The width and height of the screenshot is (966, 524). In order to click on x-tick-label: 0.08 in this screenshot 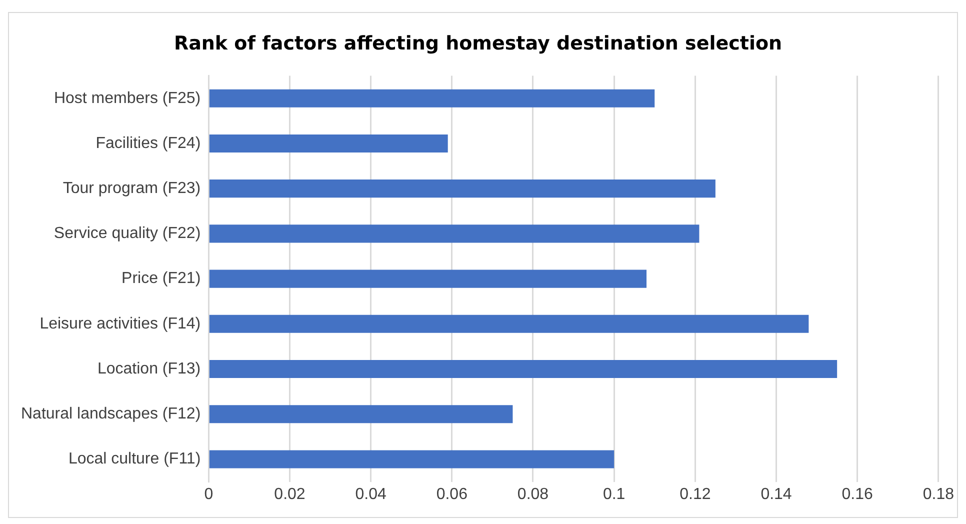, I will do `click(533, 494)`.